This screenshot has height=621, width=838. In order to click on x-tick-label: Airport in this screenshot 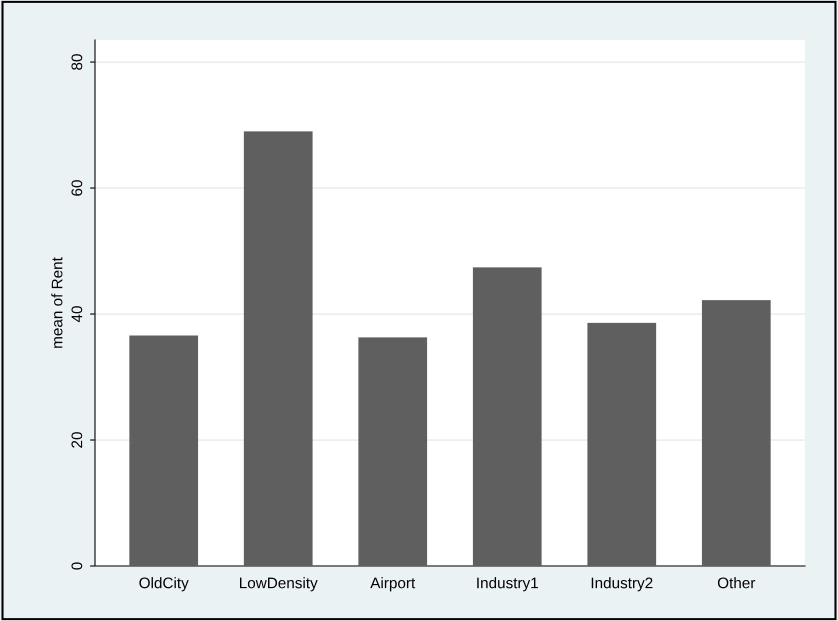, I will do `click(393, 584)`.